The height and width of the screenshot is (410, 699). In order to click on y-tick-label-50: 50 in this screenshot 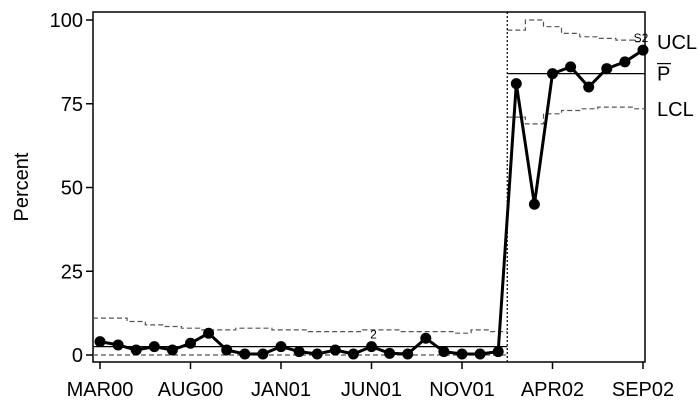, I will do `click(72, 189)`.